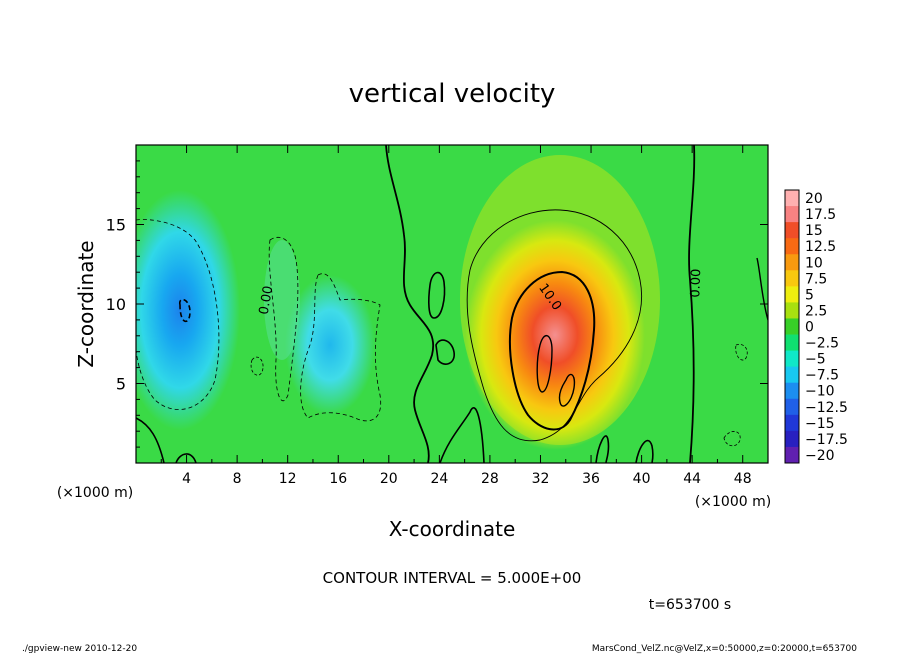 The width and height of the screenshot is (904, 654). What do you see at coordinates (814, 199) in the screenshot?
I see `colorbar-label: 20` at bounding box center [814, 199].